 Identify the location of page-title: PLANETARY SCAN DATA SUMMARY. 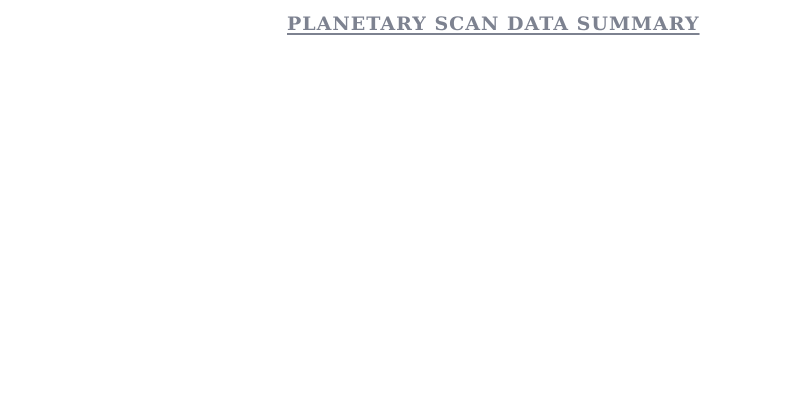
(493, 24).